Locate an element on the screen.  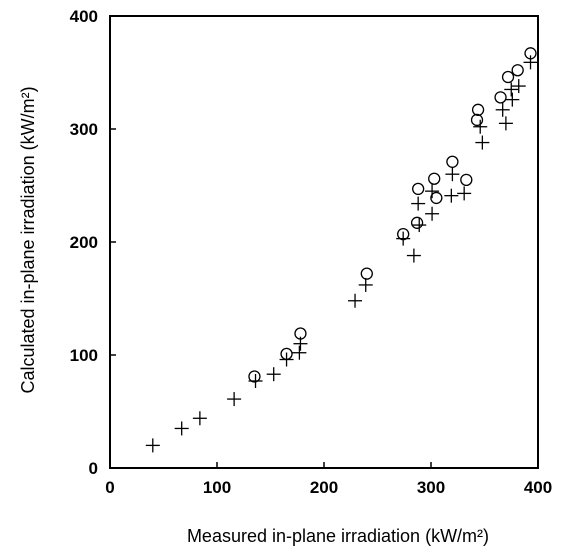
x-tick-label: 400 is located at coordinates (538, 487).